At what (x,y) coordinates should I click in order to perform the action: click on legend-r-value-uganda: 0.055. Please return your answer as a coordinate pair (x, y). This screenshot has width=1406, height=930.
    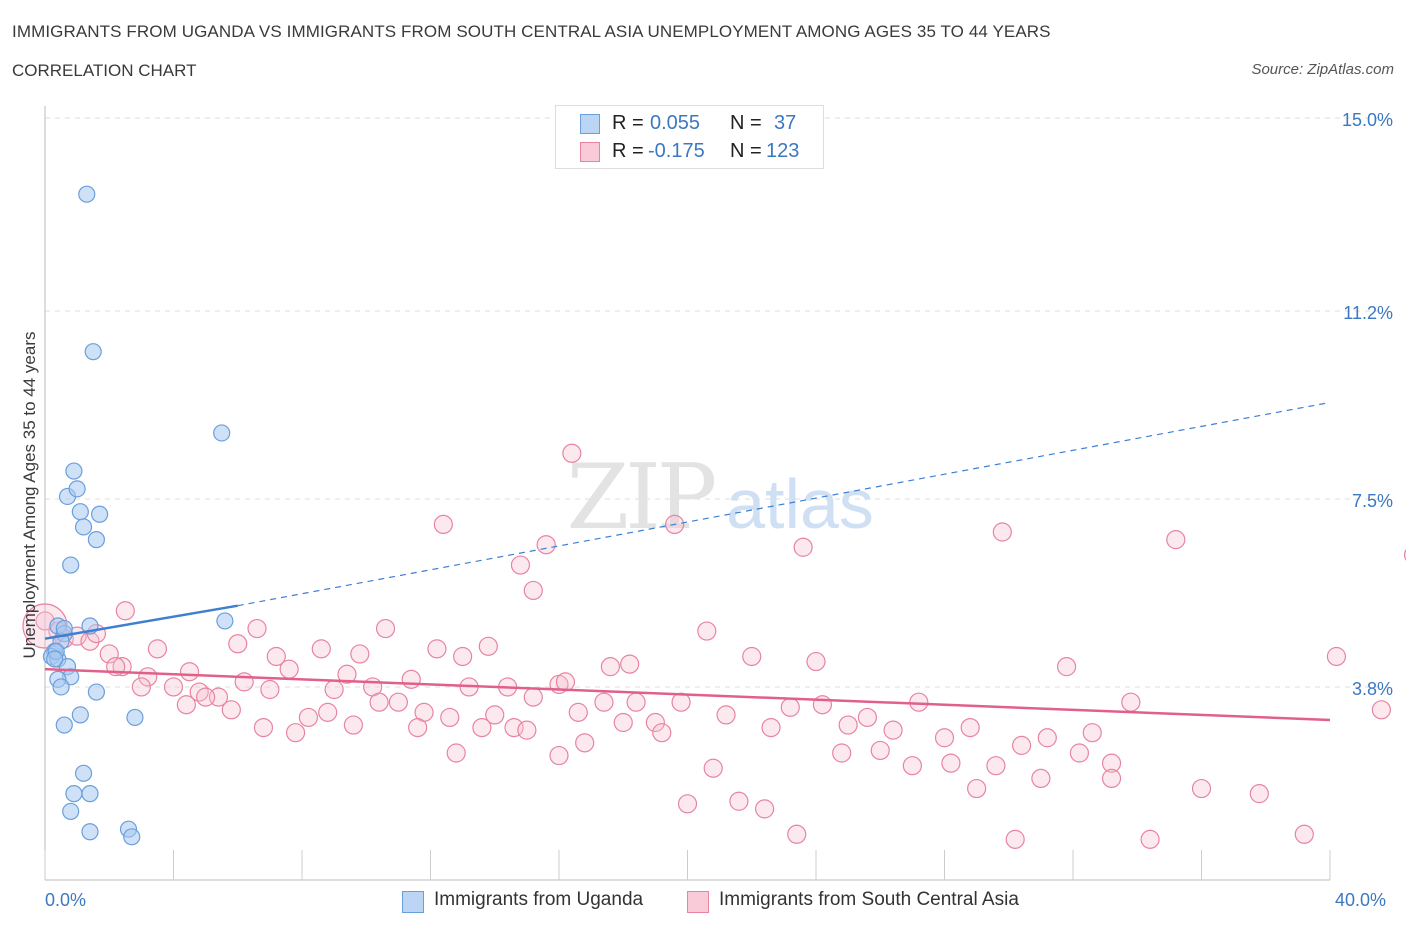
    Looking at the image, I should click on (675, 123).